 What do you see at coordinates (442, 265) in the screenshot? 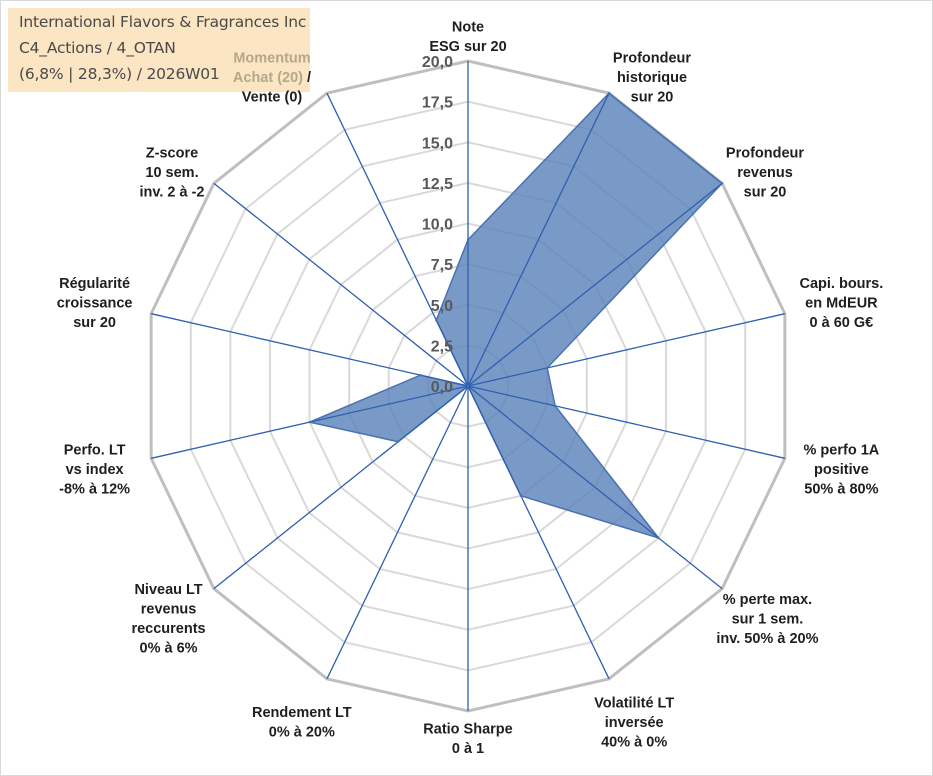
I see `tick-label: 7,5` at bounding box center [442, 265].